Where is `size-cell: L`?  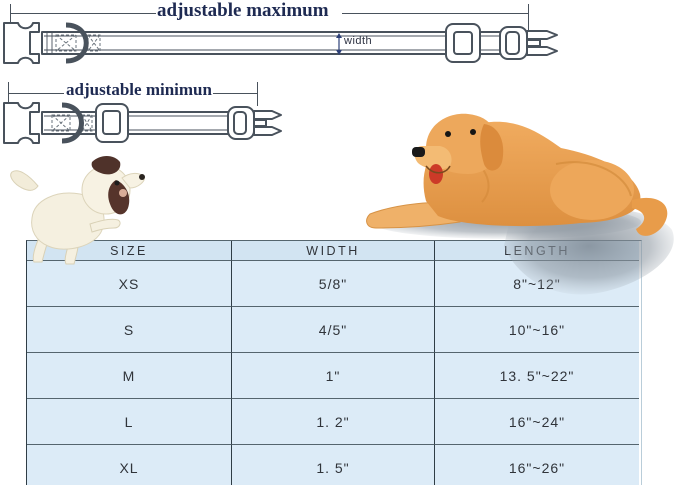
size-cell: L is located at coordinates (129, 422).